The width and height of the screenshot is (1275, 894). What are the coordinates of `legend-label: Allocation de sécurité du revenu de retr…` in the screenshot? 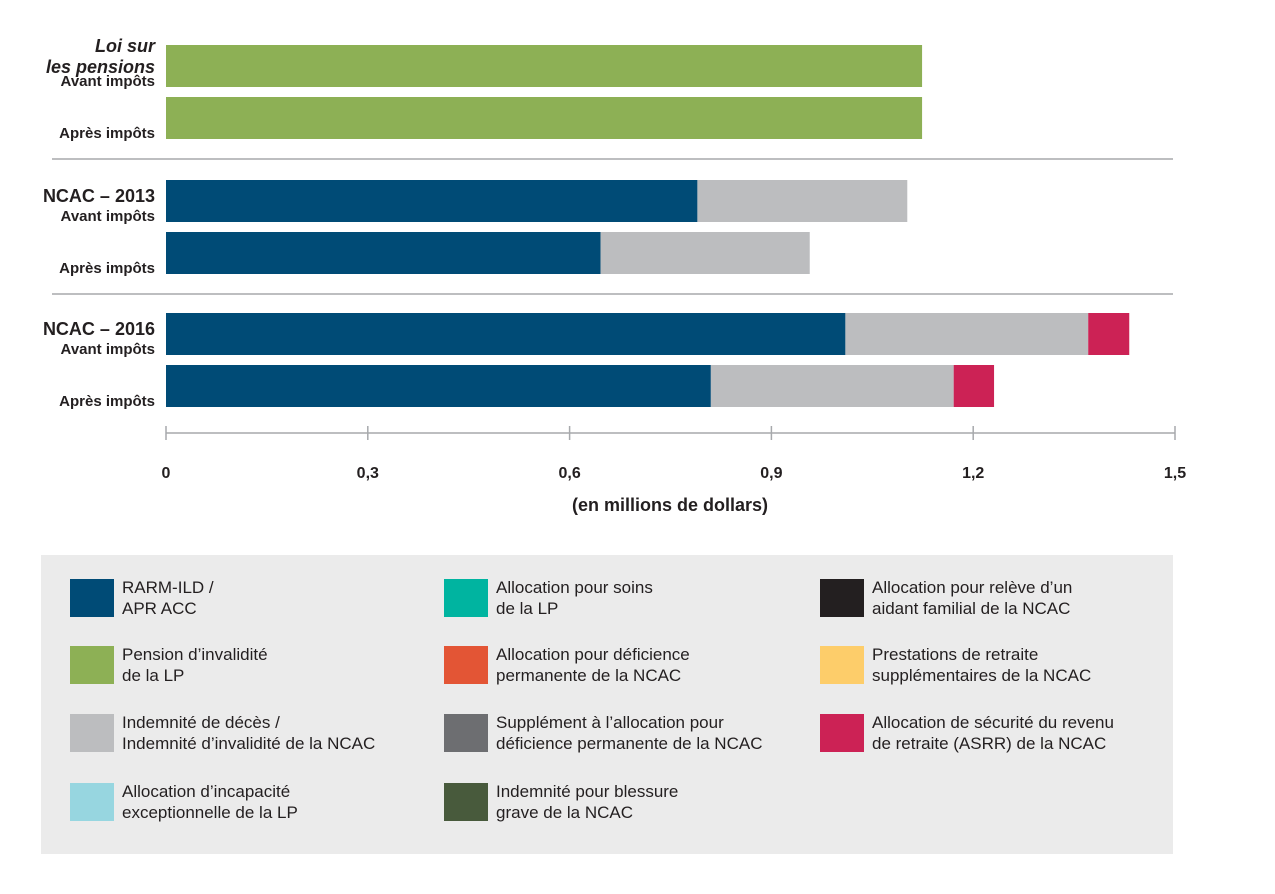 It's located at (993, 733).